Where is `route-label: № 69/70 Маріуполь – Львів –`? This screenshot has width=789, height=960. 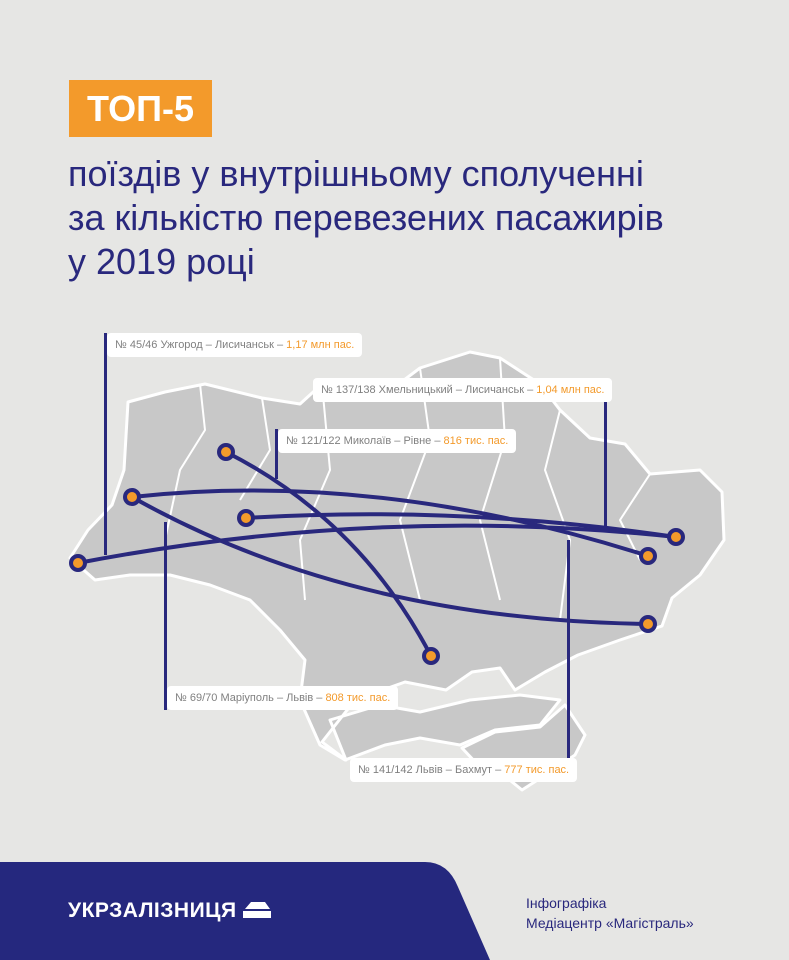 route-label: № 69/70 Маріуполь – Львів – is located at coordinates (250, 698).